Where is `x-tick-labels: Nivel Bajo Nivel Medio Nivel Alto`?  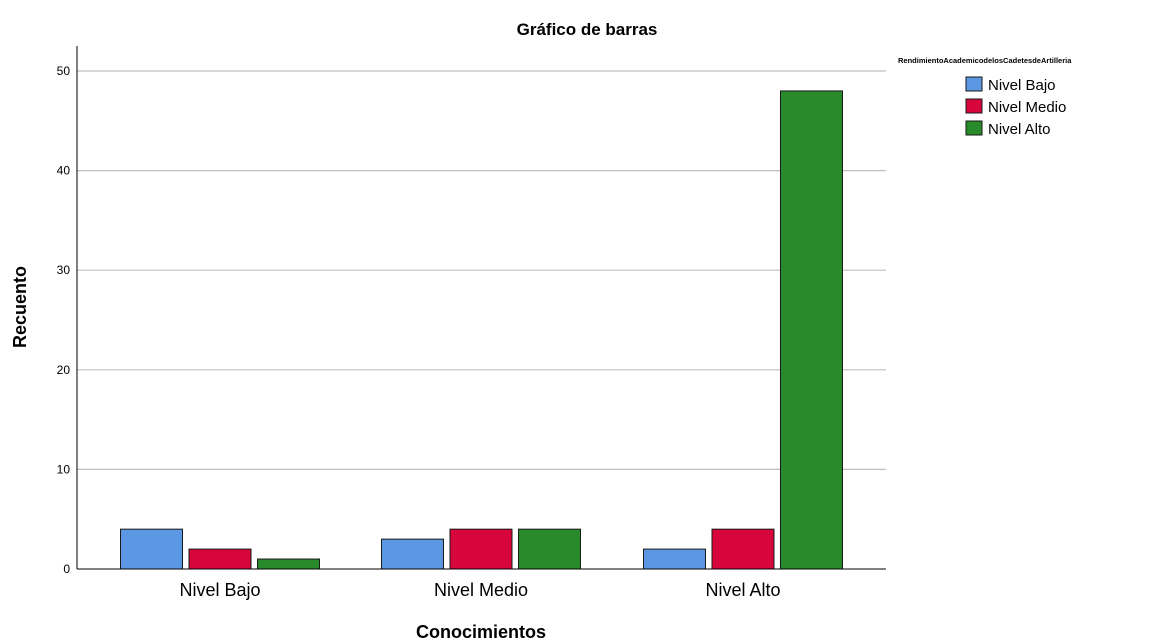
x-tick-labels: Nivel Bajo Nivel Medio Nivel Alto is located at coordinates (479, 590).